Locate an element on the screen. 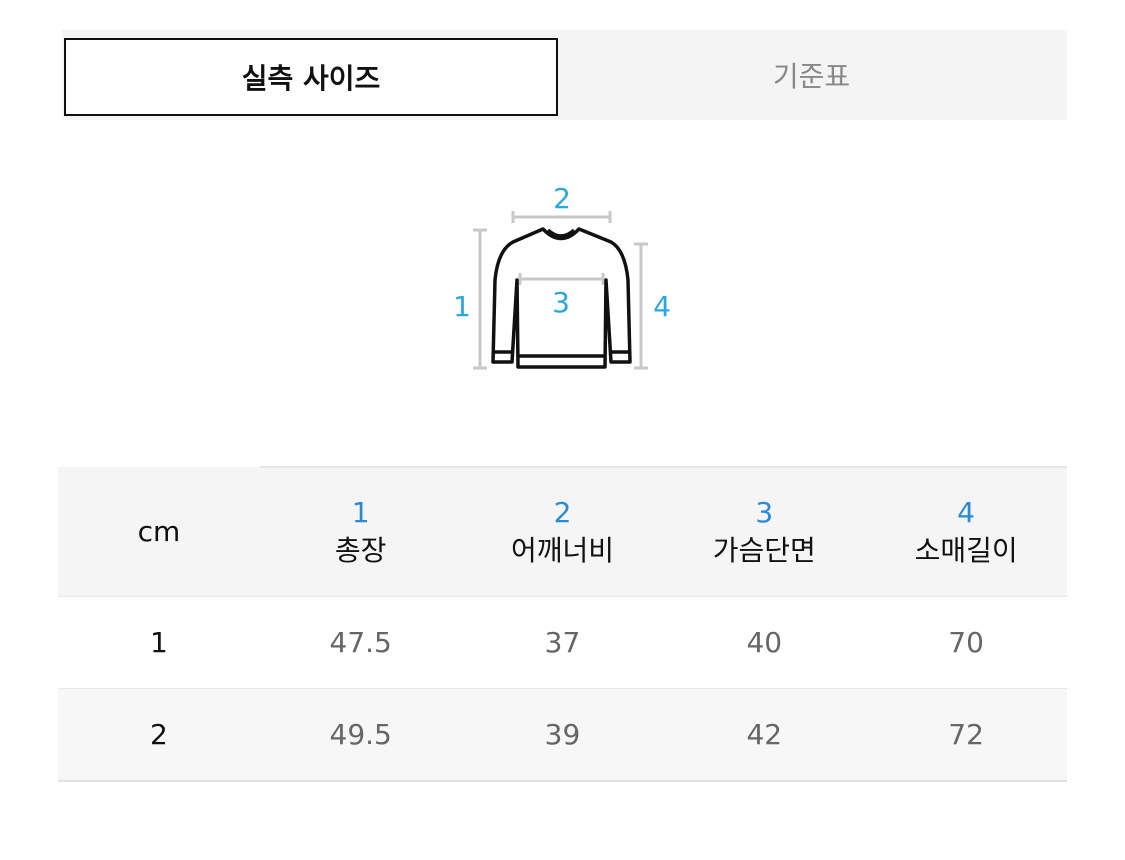  label-1: 1 is located at coordinates (462, 306).